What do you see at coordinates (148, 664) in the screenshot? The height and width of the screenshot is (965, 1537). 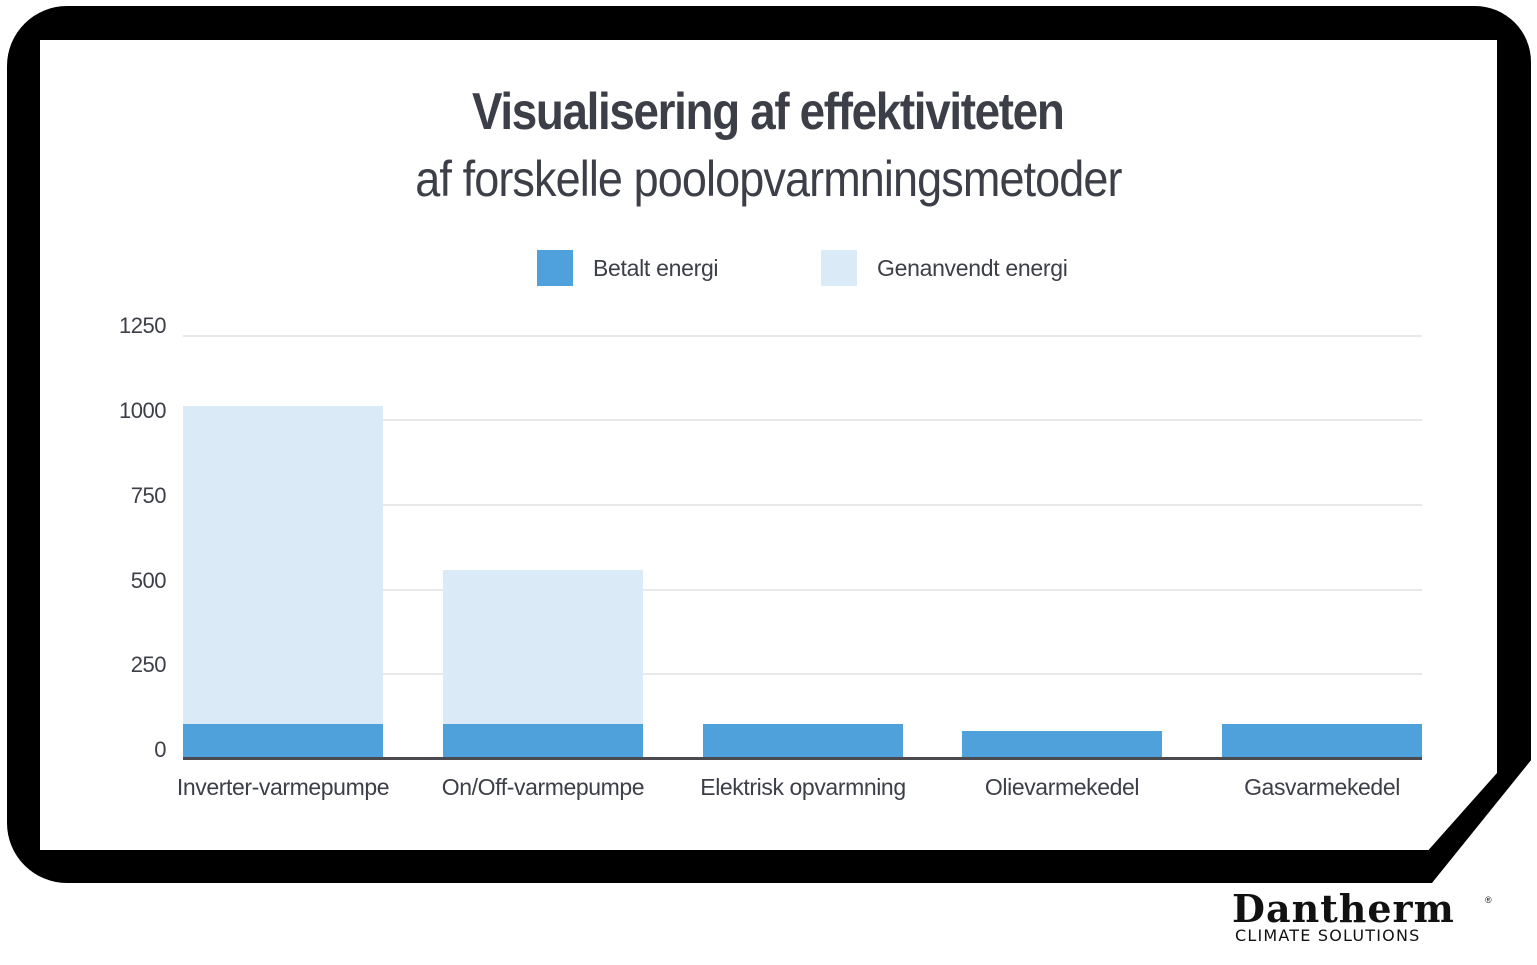 I see `y-tick-250: 250` at bounding box center [148, 664].